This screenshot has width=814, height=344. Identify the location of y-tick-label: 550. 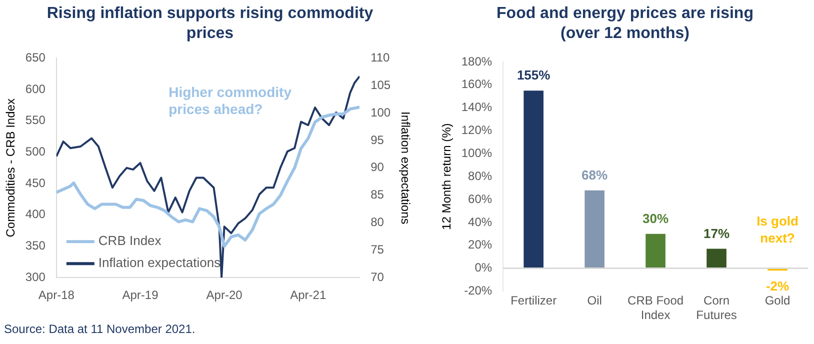
(35, 120).